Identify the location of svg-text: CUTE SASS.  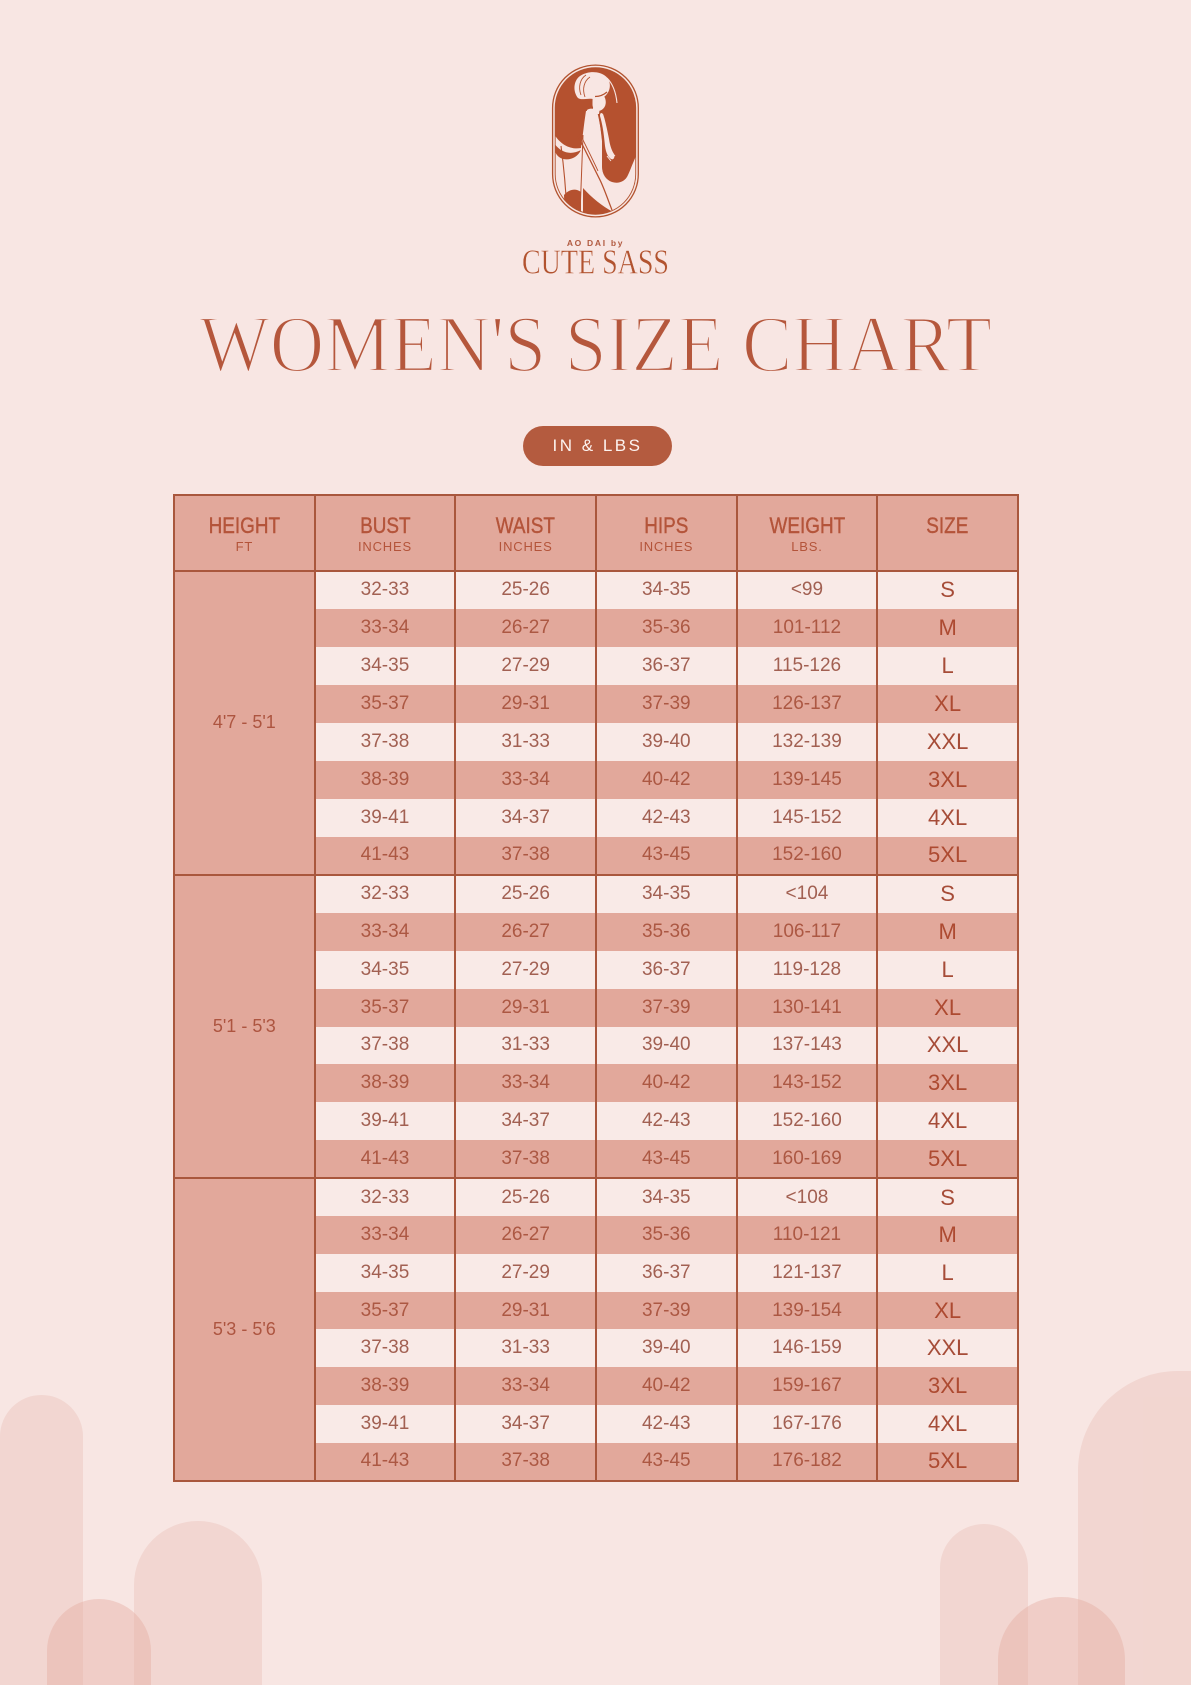
(595, 263).